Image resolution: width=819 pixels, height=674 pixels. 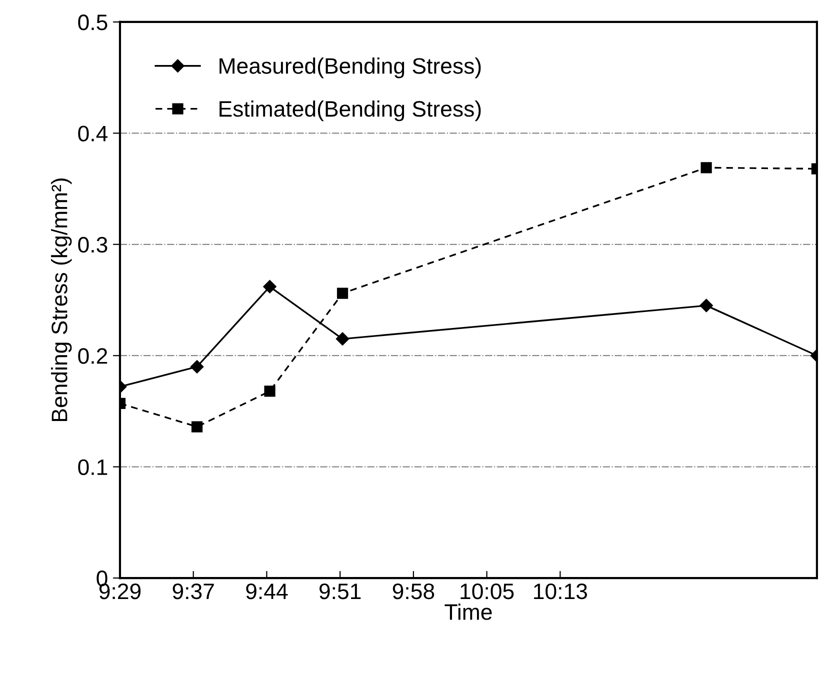 I want to click on y-tick-label: 0.3, so click(x=93, y=244).